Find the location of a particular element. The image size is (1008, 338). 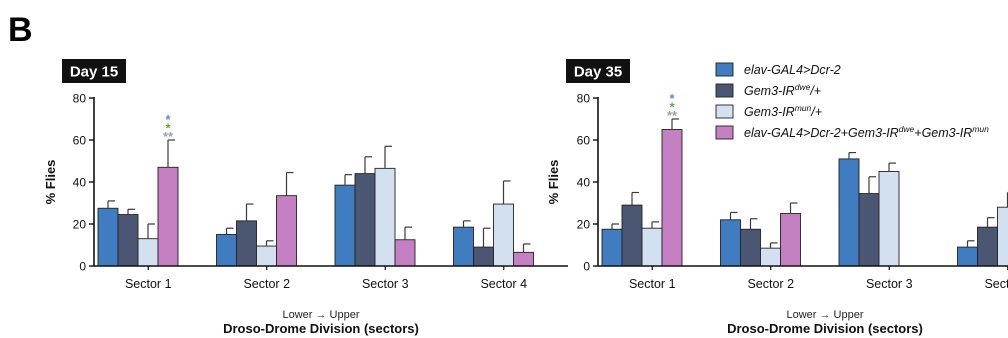

chart-title: Day 35 is located at coordinates (598, 72).